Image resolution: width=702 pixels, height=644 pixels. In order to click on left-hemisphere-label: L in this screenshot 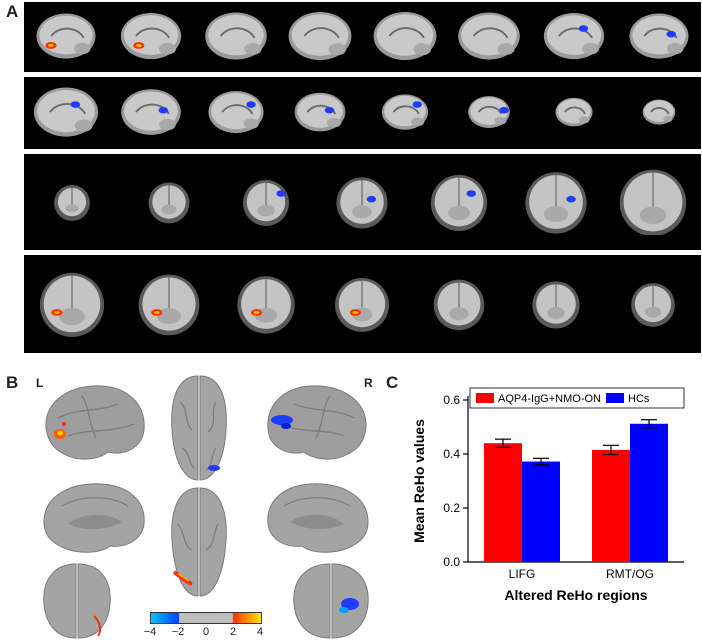, I will do `click(40, 383)`.